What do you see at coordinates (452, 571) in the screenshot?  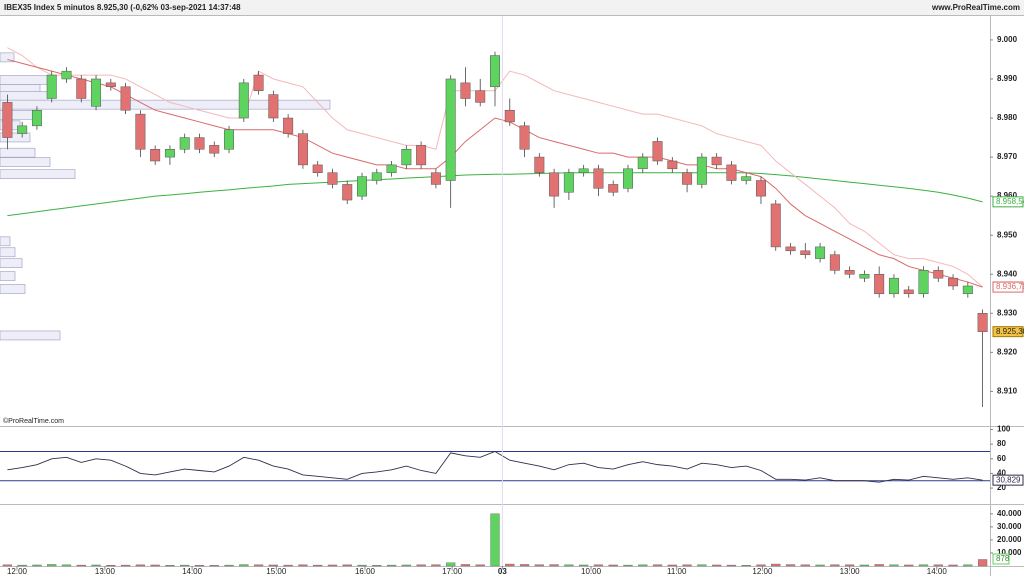 I see `x-tick-label: 17:00` at bounding box center [452, 571].